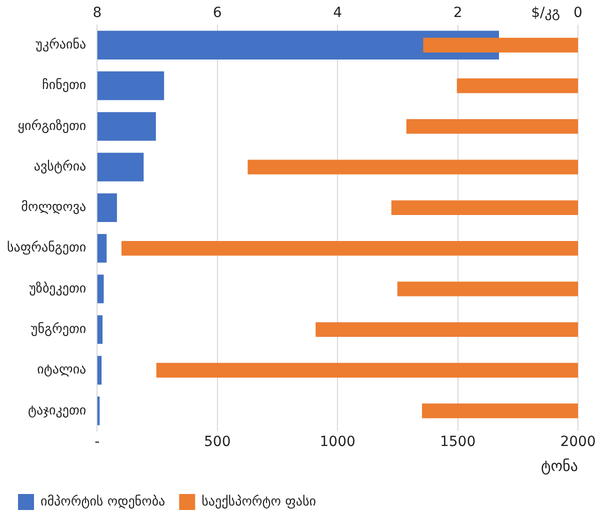  What do you see at coordinates (338, 442) in the screenshot?
I see `x-tick-label: 1000` at bounding box center [338, 442].